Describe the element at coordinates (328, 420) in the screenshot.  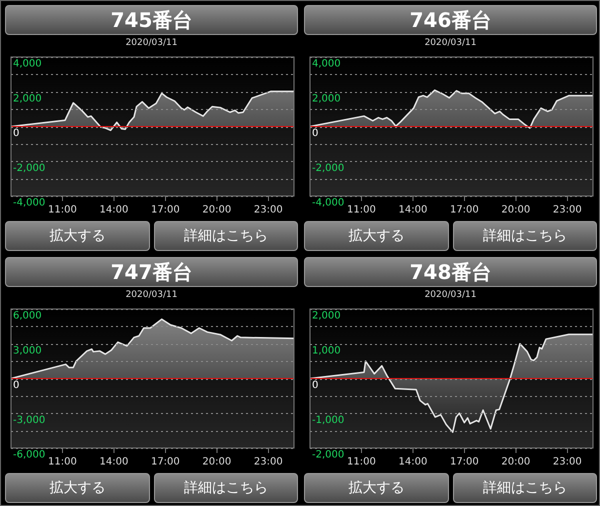
I see `y-tick-label: -1,000` at that location.